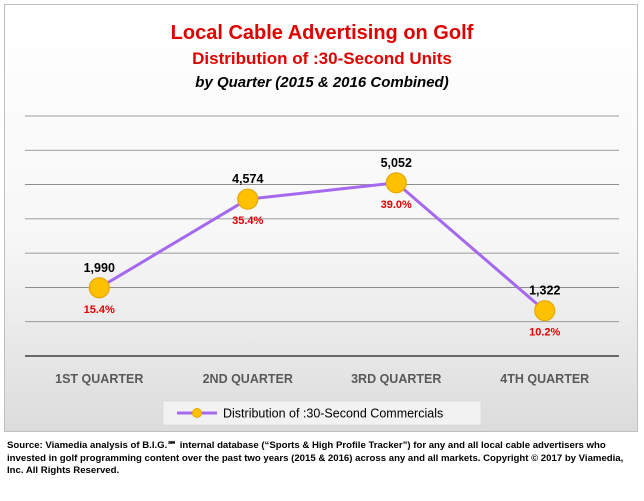  What do you see at coordinates (321, 82) in the screenshot?
I see `chart-subtitle-period: by Quarter (2015 & 2016 Combined)` at bounding box center [321, 82].